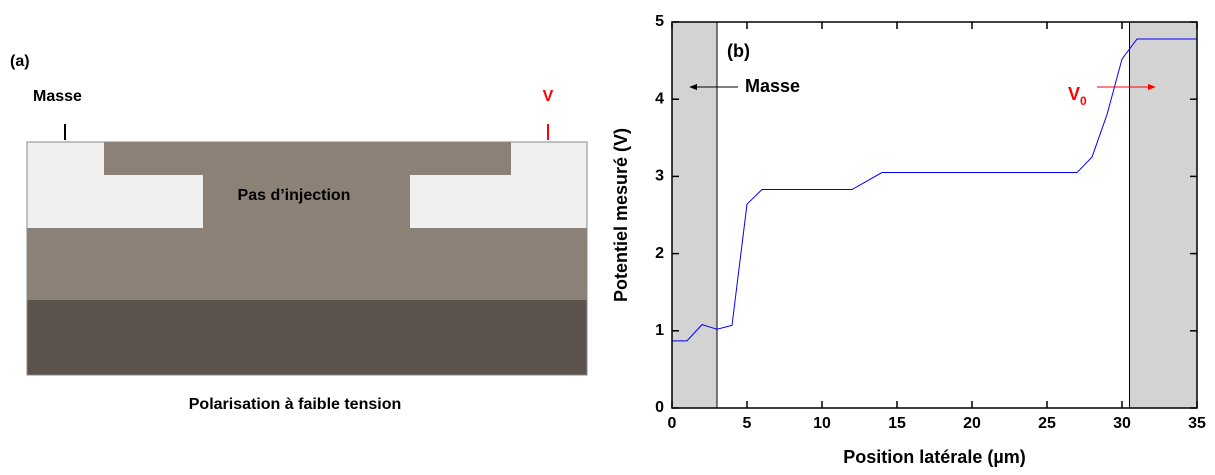  I want to click on y-tick-label: 5, so click(659, 21).